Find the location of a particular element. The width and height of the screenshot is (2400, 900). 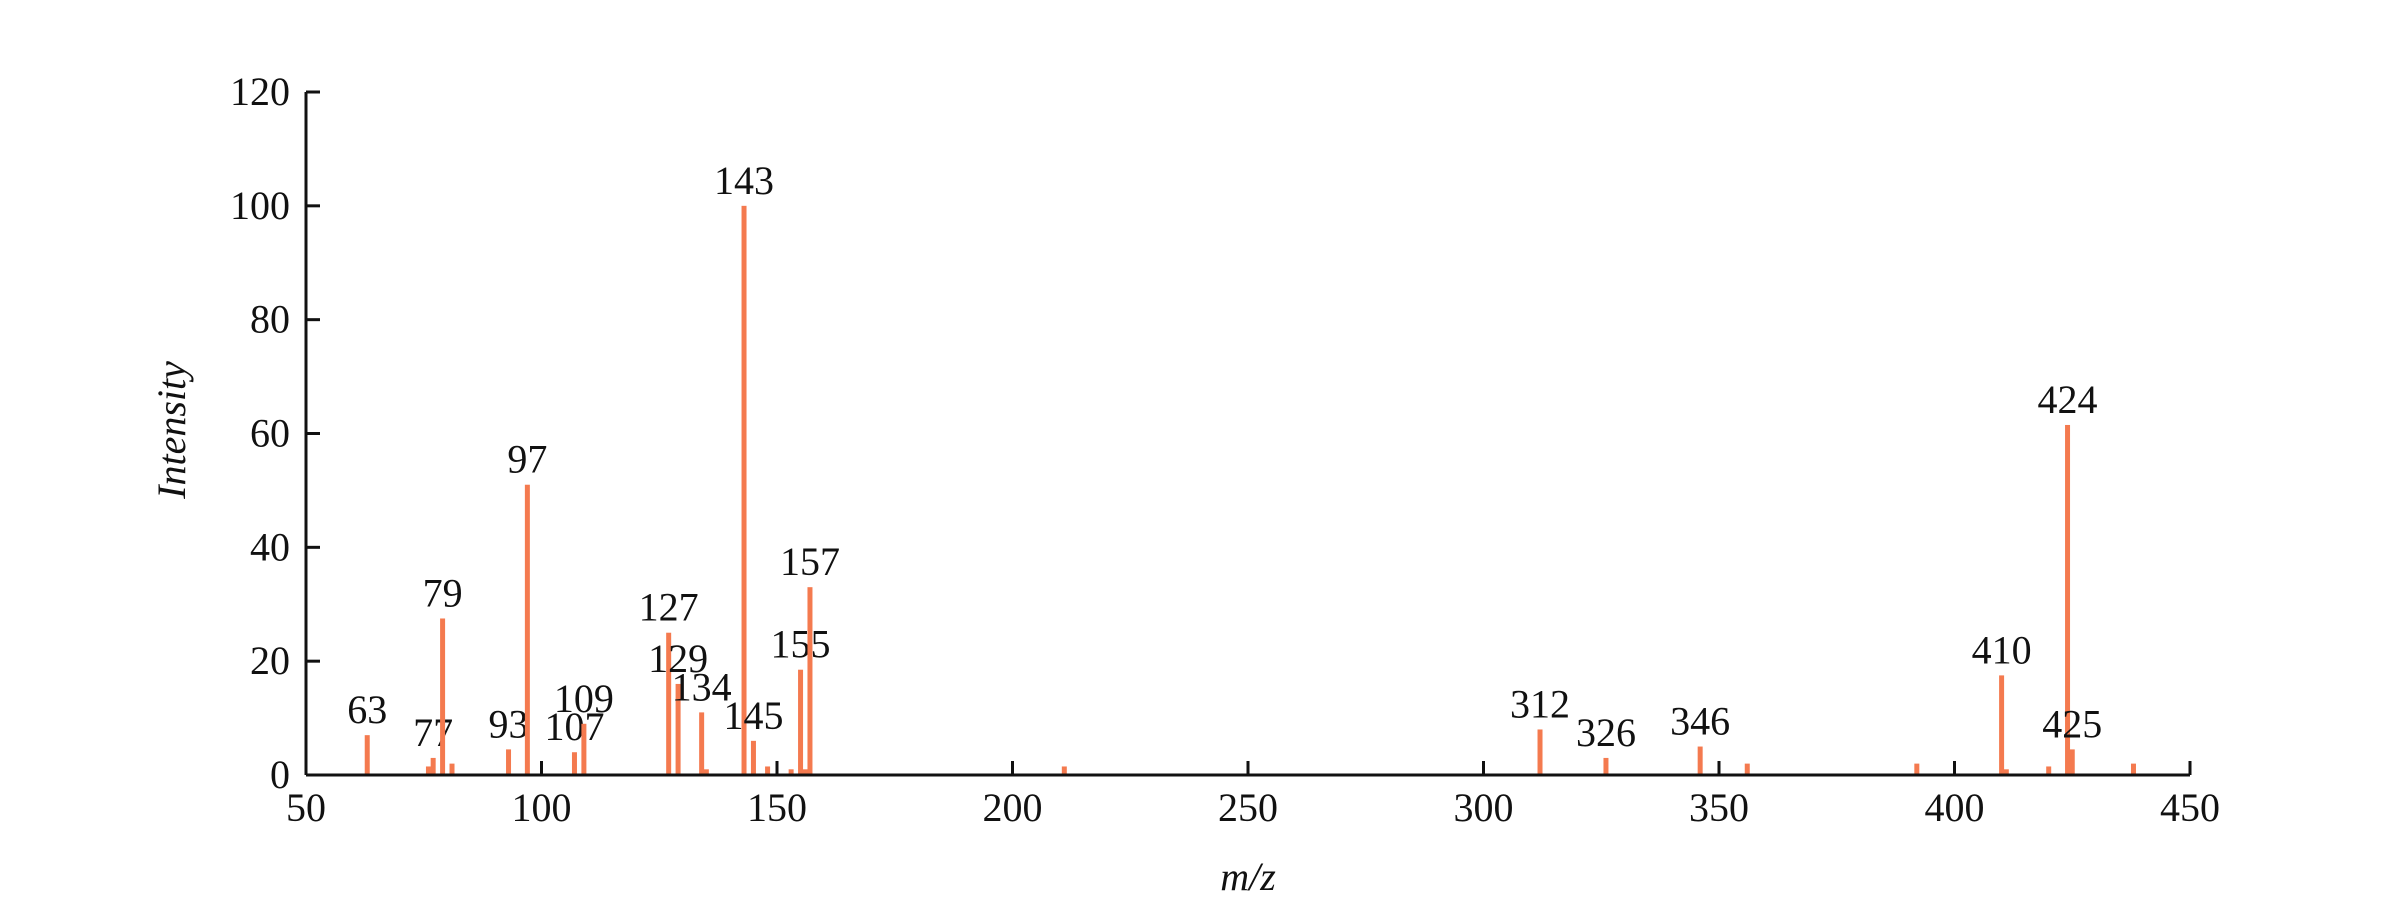

peak-label: 312 is located at coordinates (1540, 703).